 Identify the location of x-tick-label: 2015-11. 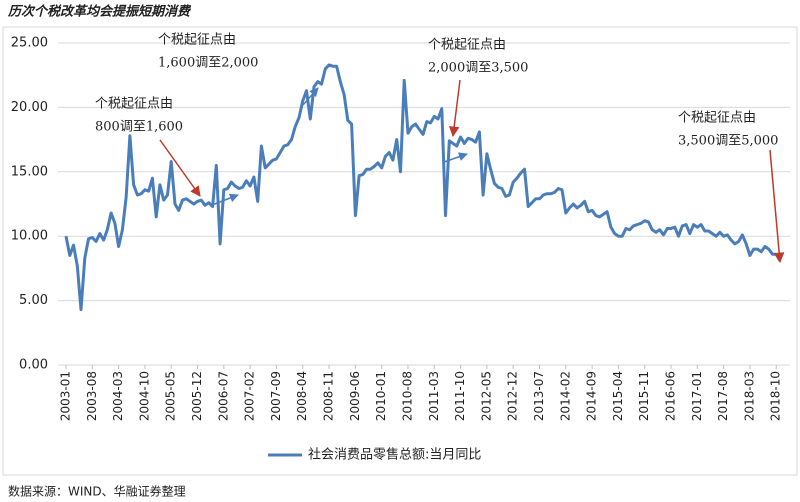
(644, 396).